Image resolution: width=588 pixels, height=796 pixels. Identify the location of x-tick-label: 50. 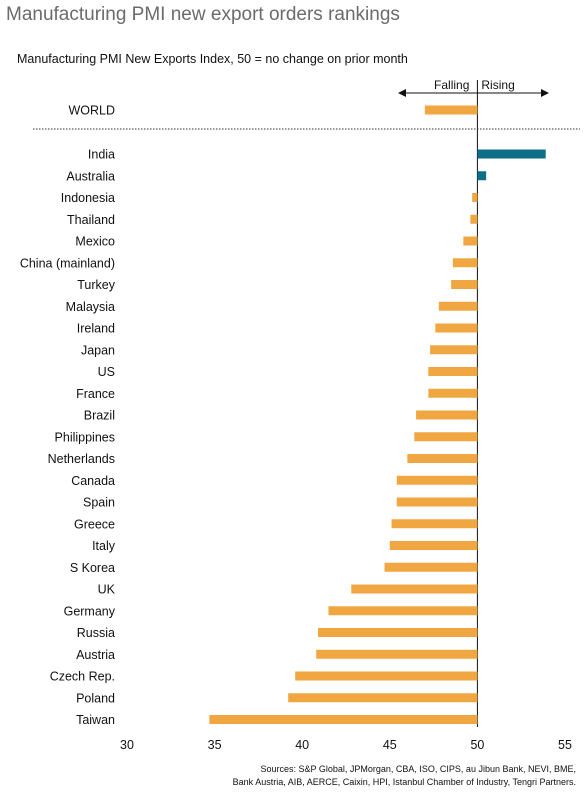
(477, 745).